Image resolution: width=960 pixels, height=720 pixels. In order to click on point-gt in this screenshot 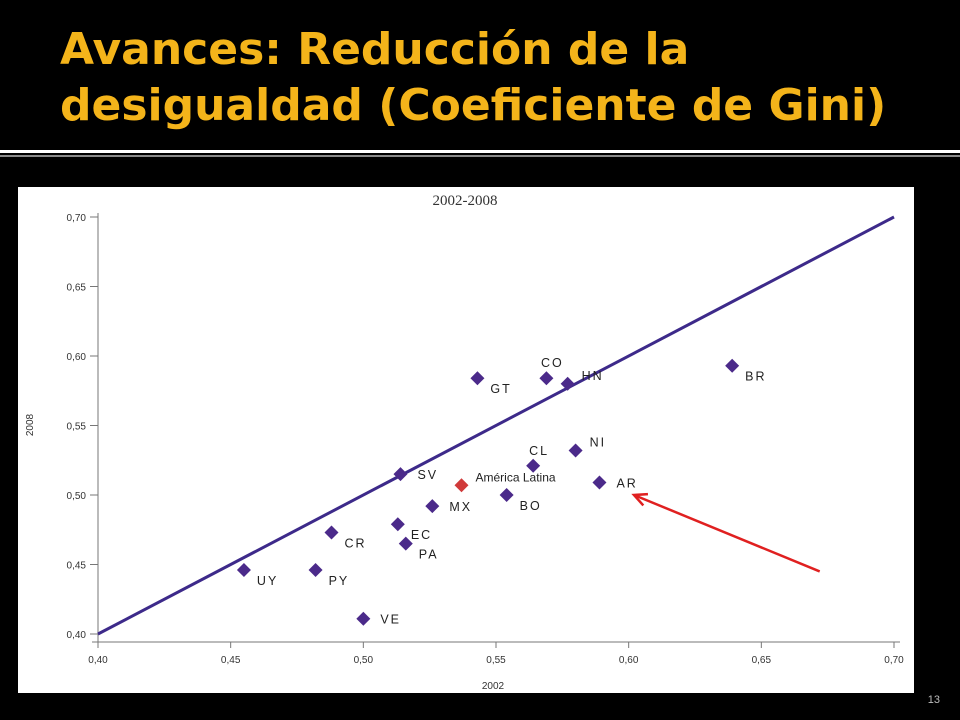, I will do `click(477, 378)`.